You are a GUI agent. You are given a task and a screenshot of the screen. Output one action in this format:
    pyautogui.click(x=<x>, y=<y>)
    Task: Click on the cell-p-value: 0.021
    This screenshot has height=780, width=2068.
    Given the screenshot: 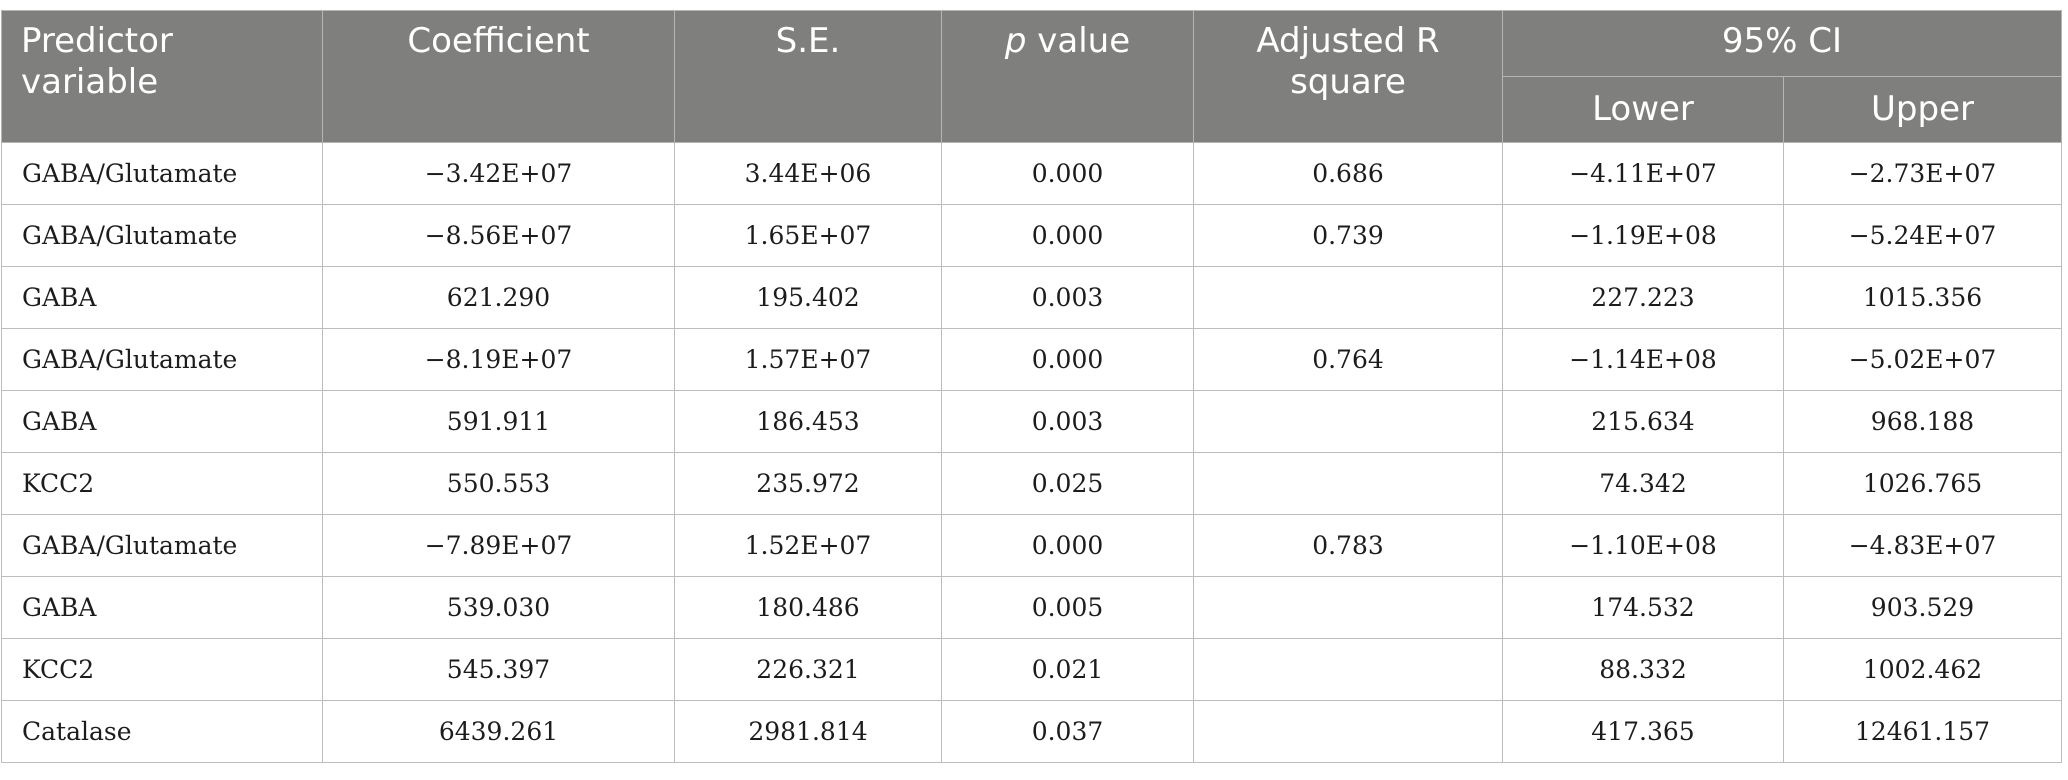 What is the action you would take?
    pyautogui.click(x=1067, y=669)
    